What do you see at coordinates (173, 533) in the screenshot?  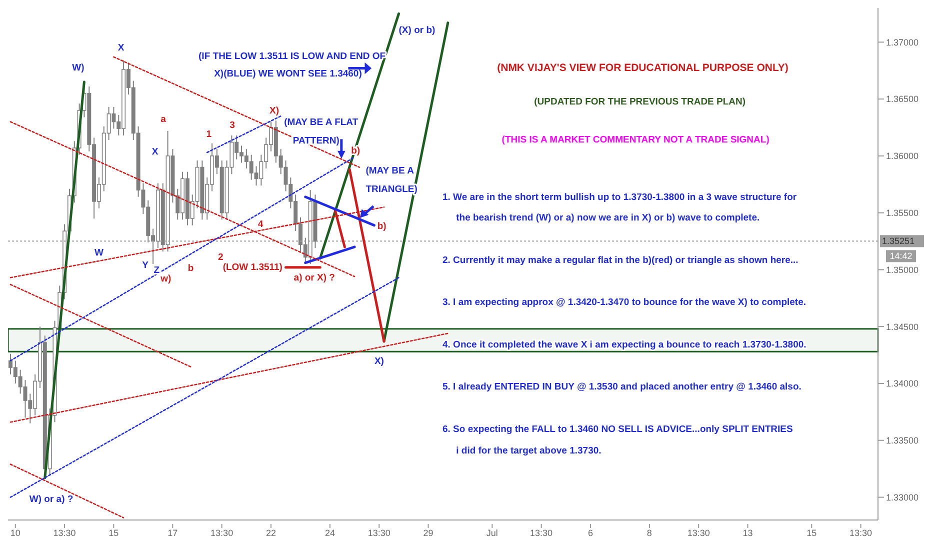 I see `x-tick-label: 17` at bounding box center [173, 533].